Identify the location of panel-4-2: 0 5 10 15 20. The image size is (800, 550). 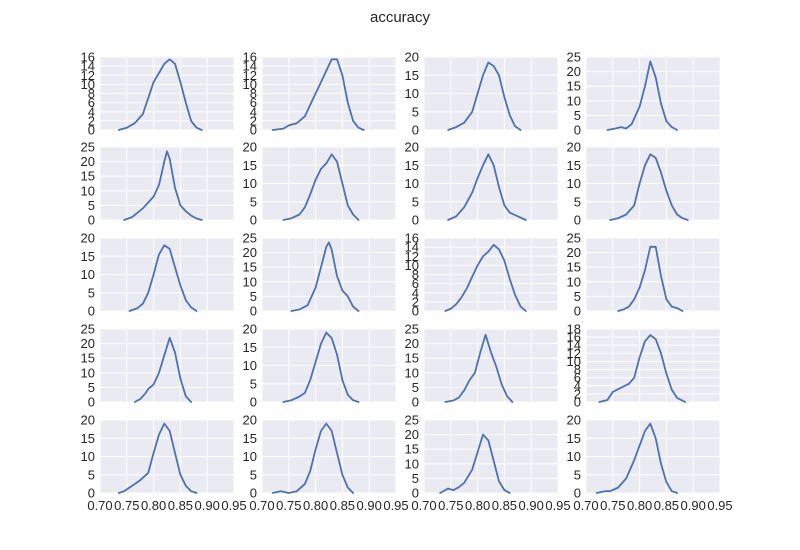
(320, 366).